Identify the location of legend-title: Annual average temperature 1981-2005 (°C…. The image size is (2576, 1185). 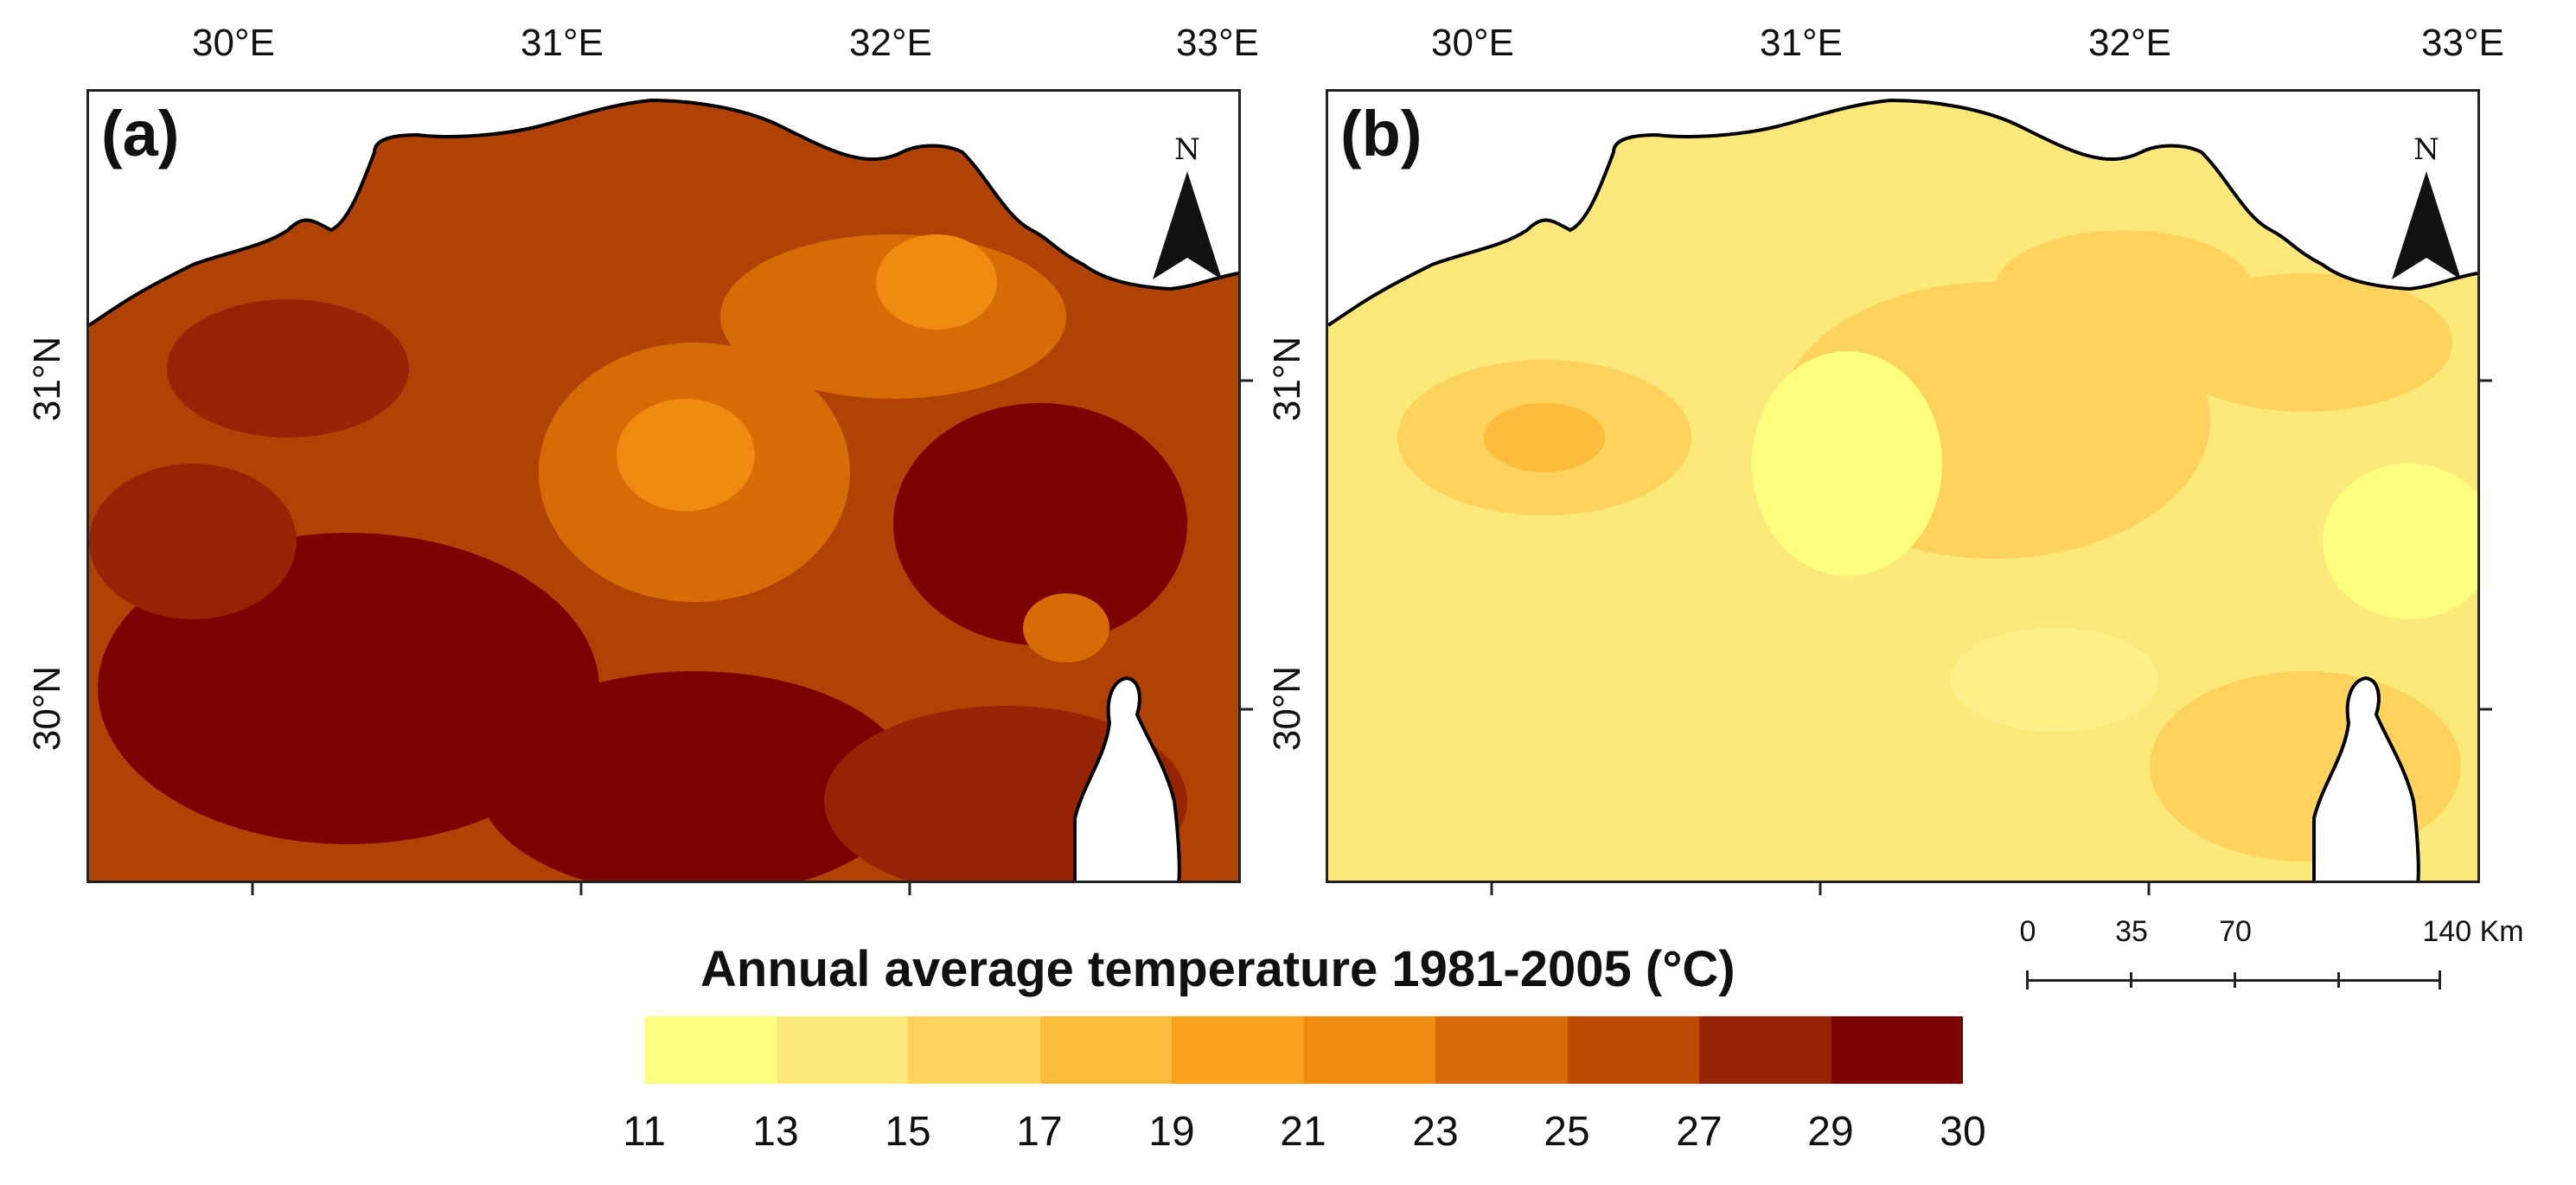
(1217, 969).